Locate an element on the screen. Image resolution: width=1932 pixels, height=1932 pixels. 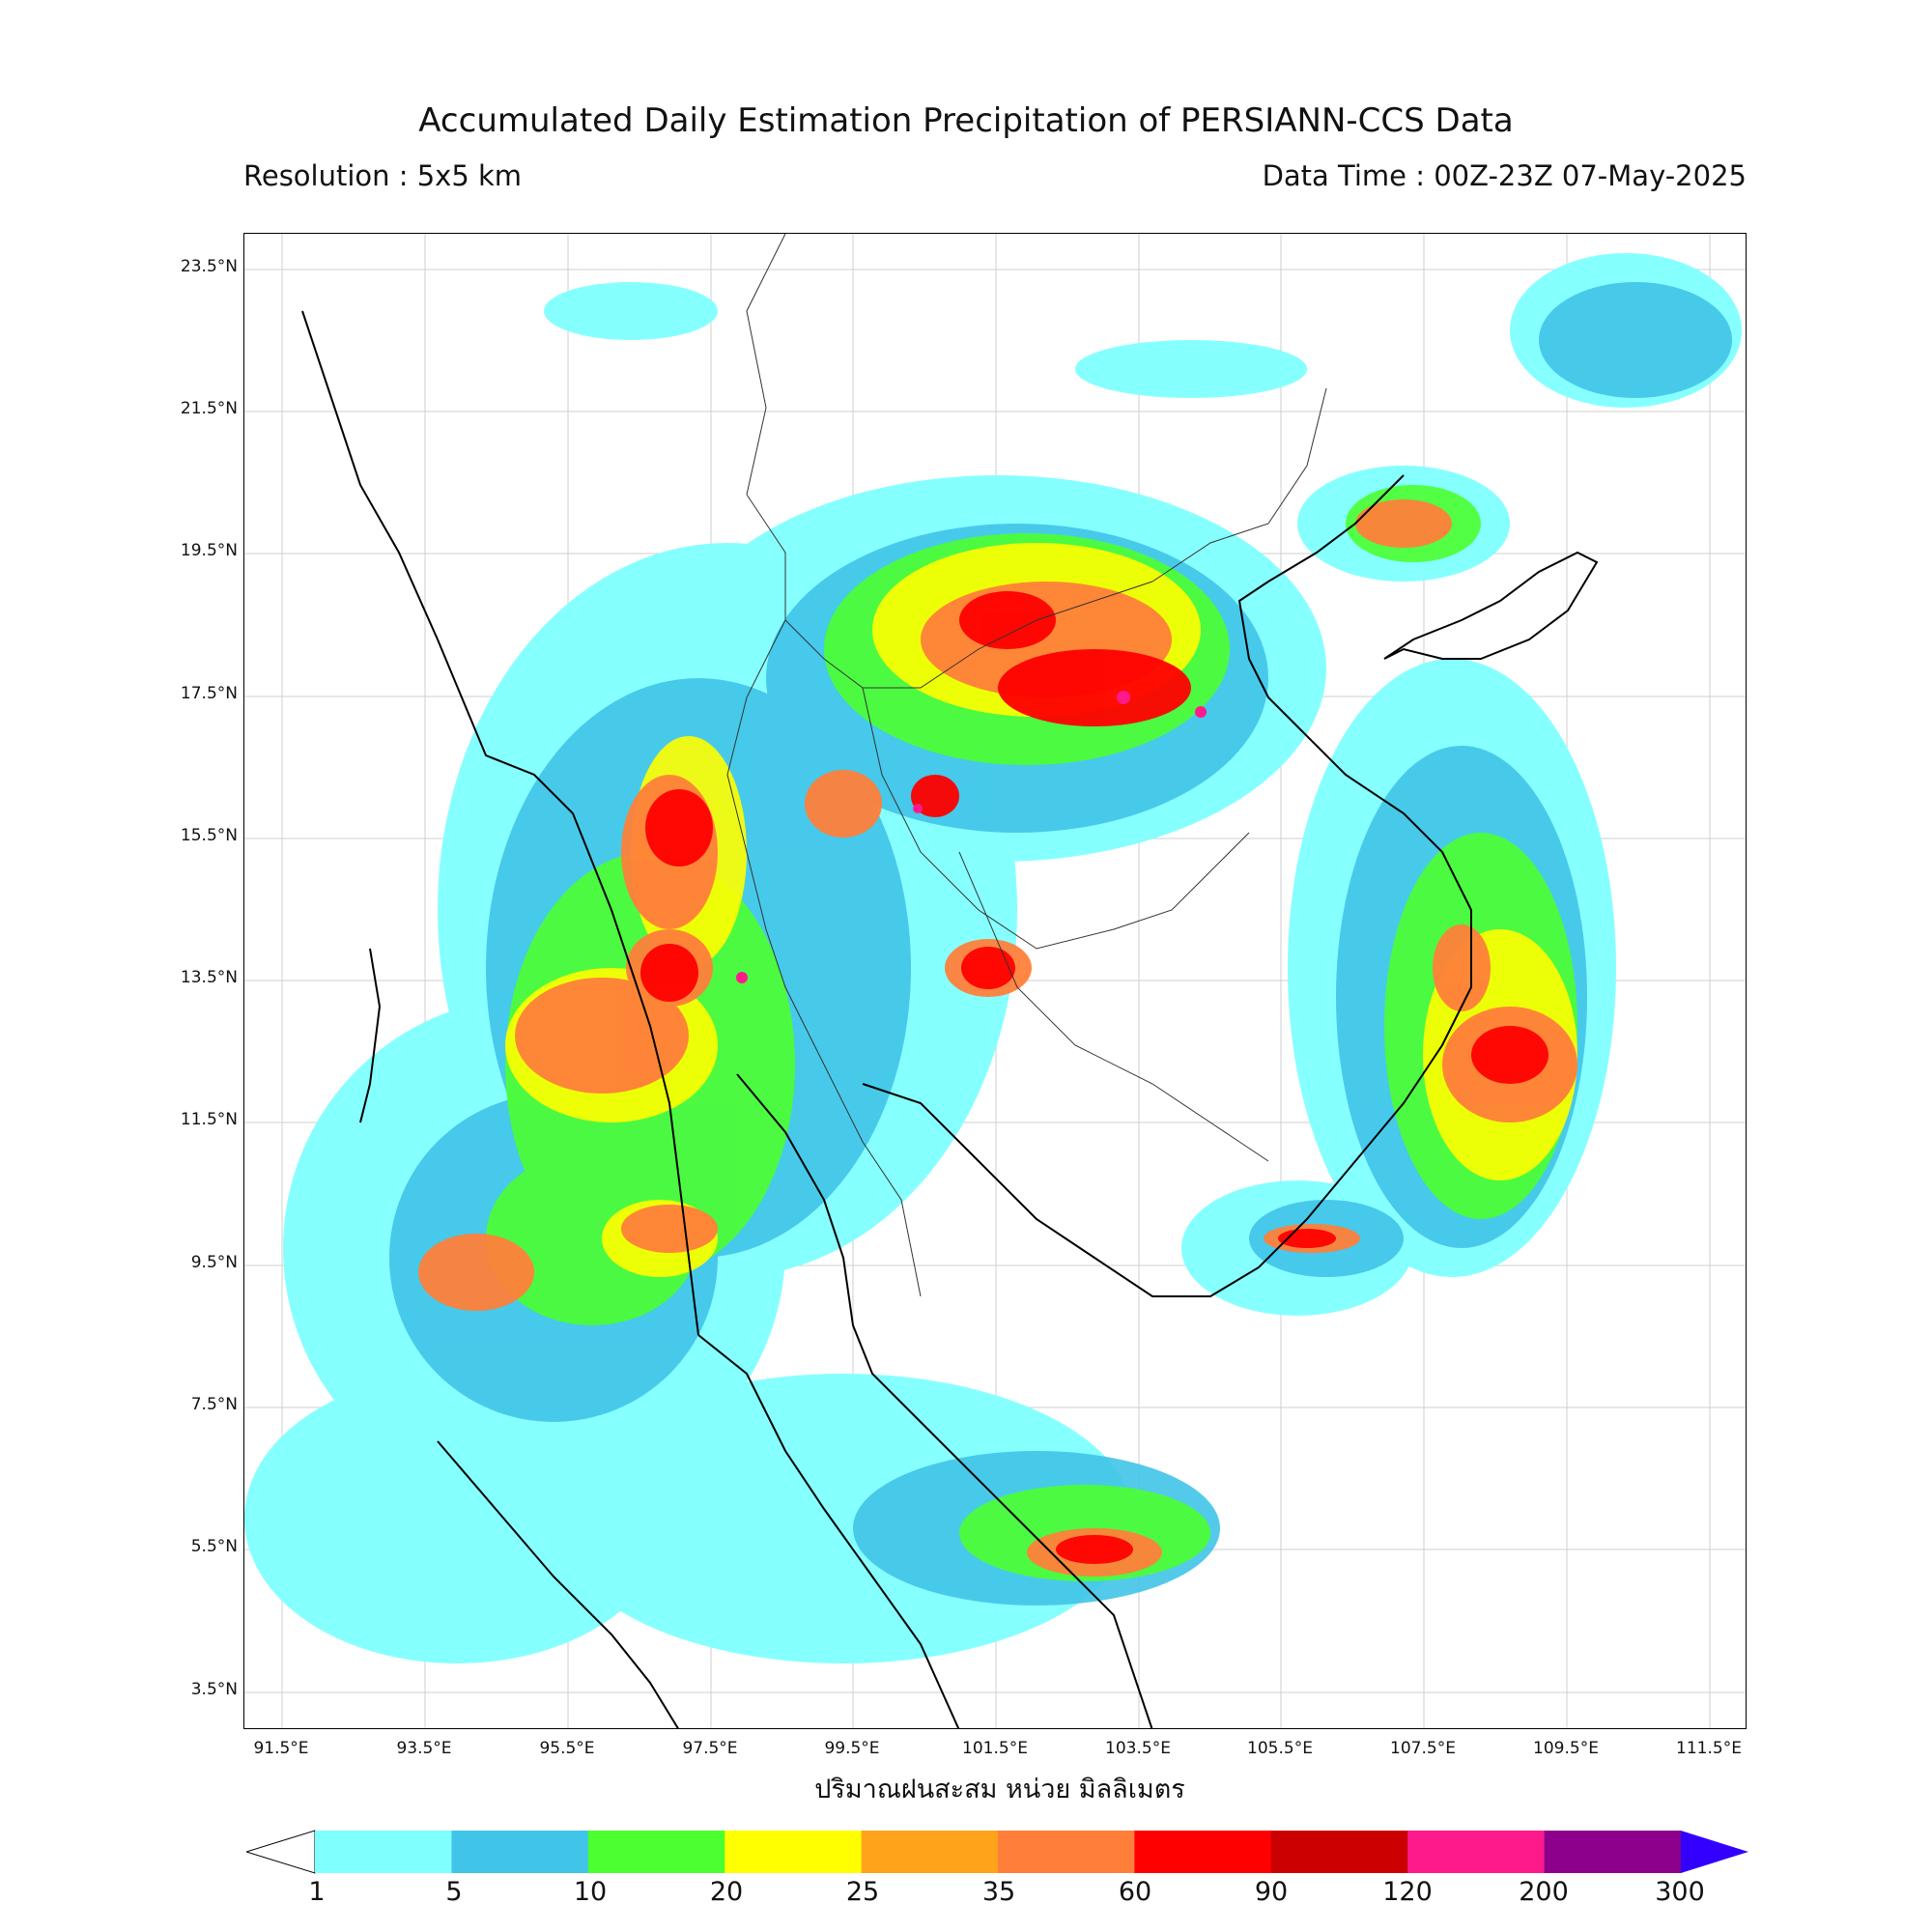
lat-label: 17.5°N is located at coordinates (209, 693).